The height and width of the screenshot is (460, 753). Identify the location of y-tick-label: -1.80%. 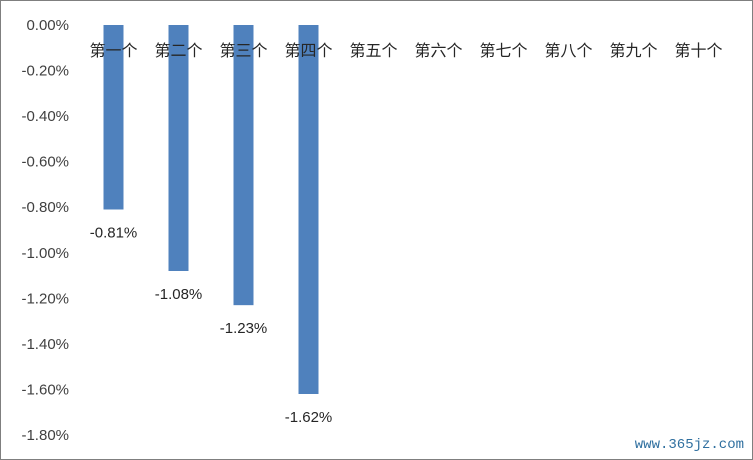
(45, 435).